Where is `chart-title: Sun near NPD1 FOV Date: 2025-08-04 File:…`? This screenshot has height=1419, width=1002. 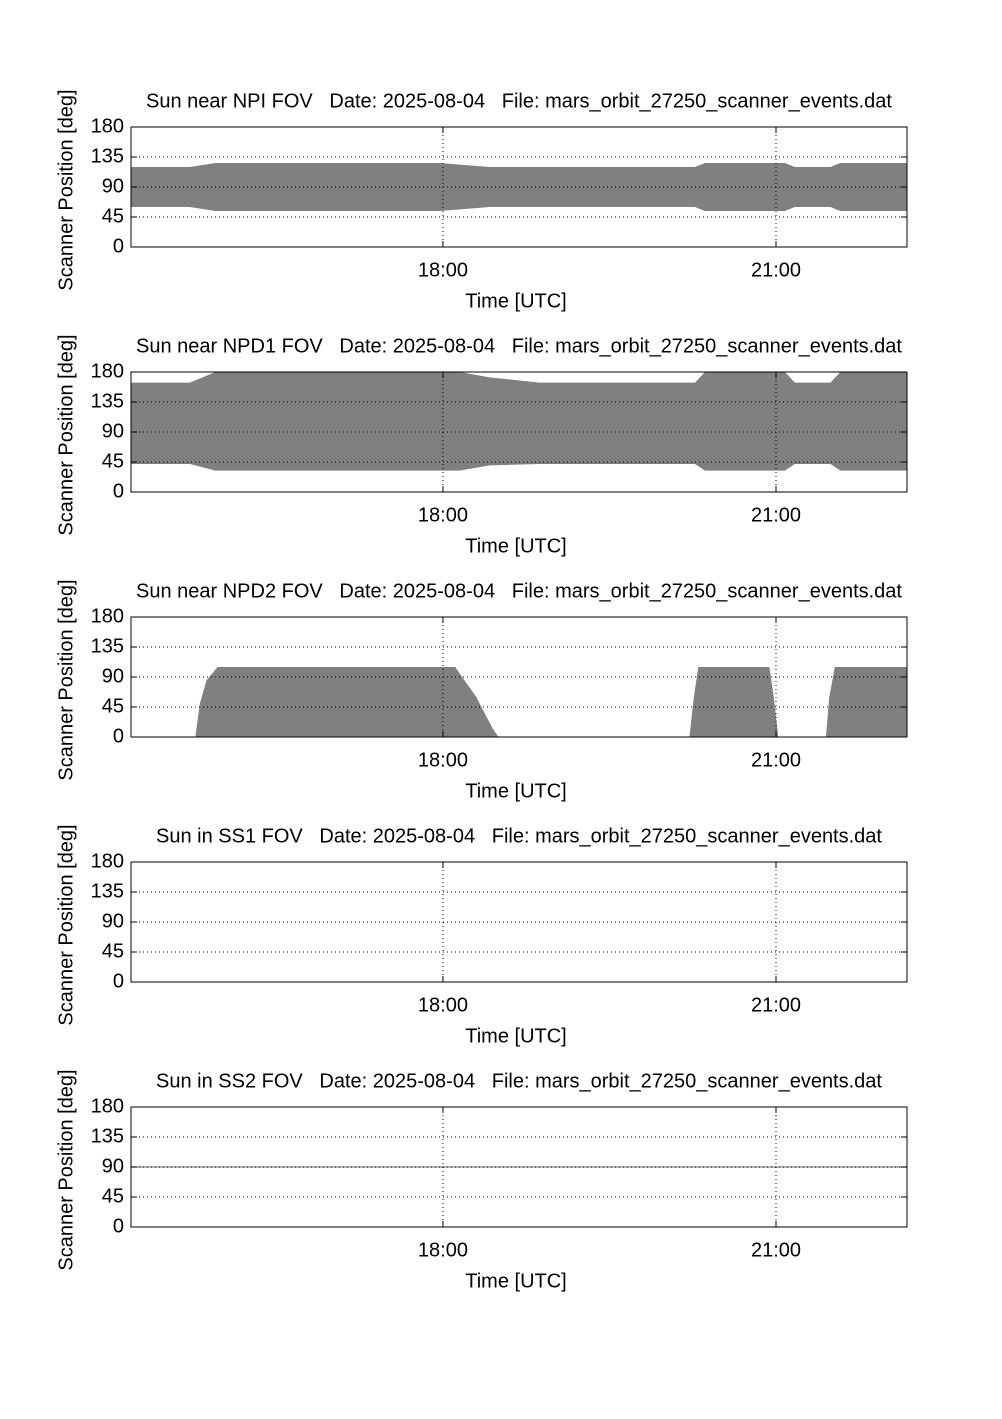 chart-title: Sun near NPD1 FOV Date: 2025-08-04 File:… is located at coordinates (519, 346).